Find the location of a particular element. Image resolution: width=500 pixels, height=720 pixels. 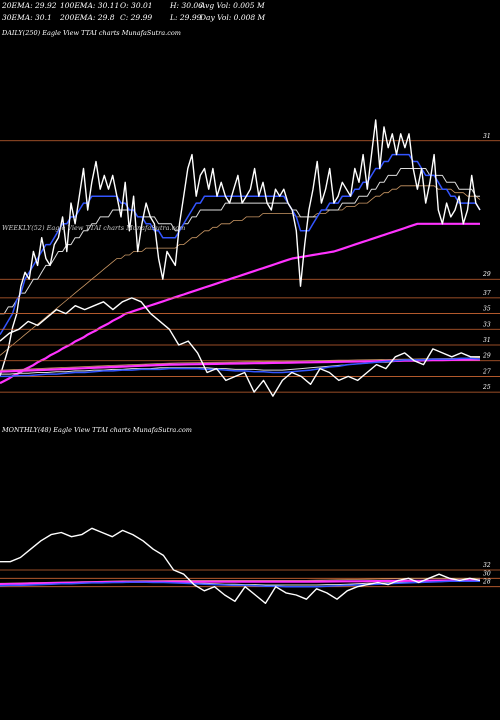

y-tick-monthly-28: 28 is located at coordinates (486, 582).